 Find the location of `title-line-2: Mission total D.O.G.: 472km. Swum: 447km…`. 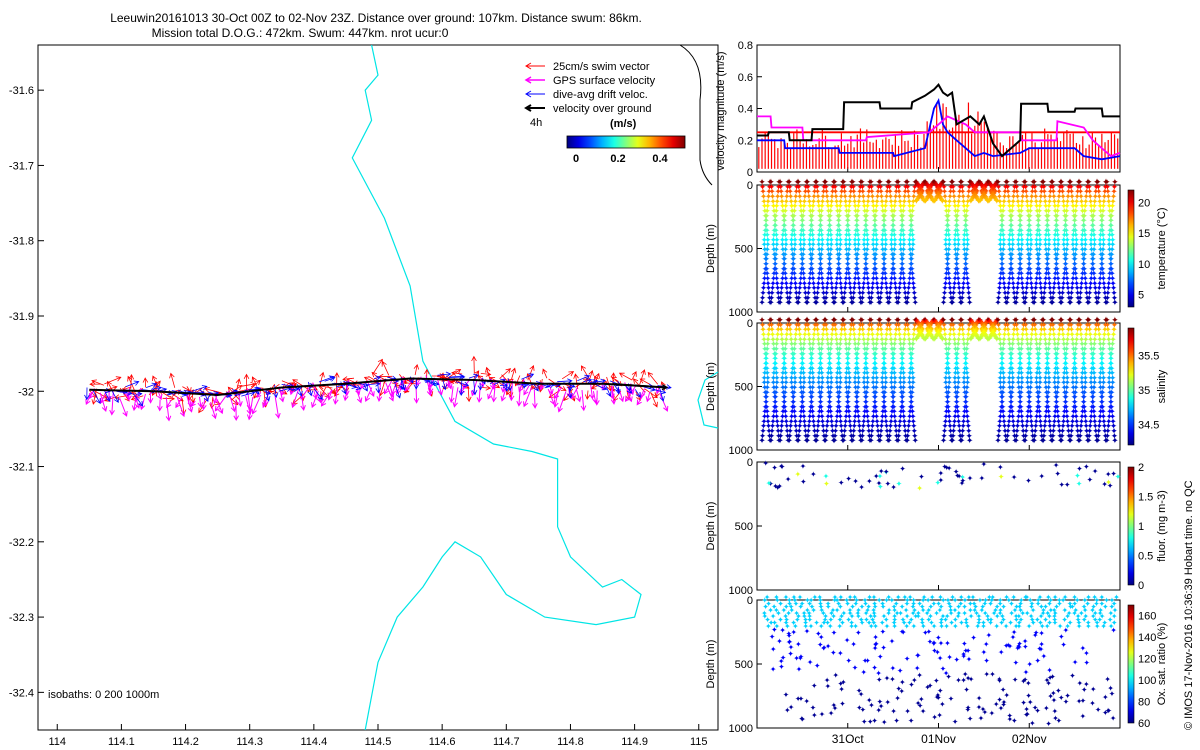

title-line-2: Mission total D.O.G.: 472km. Swum: 447km… is located at coordinates (300, 33).